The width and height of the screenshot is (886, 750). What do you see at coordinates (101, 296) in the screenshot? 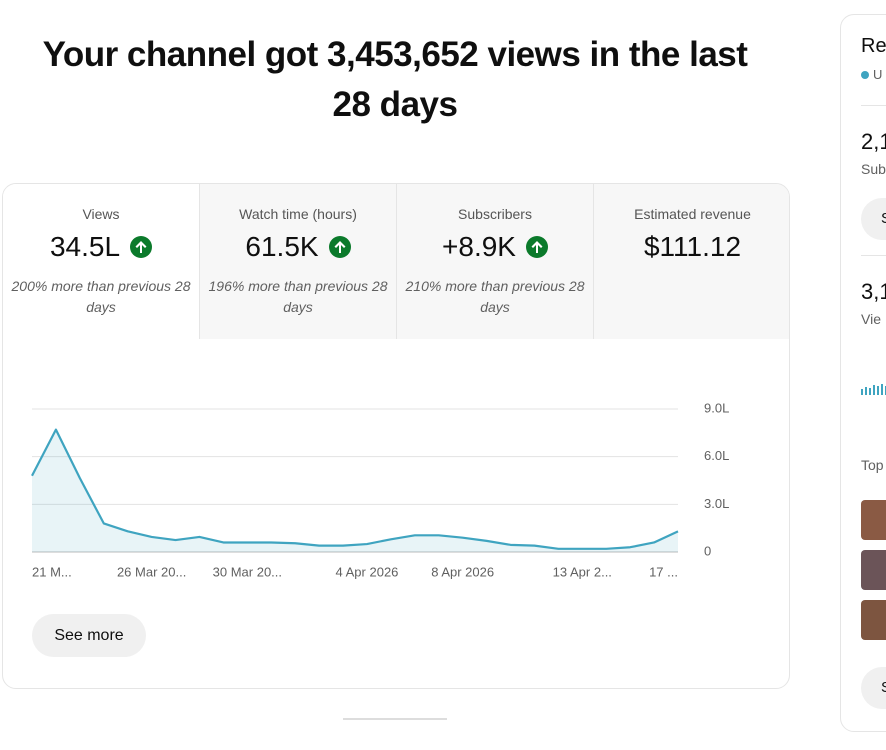
I see `metric-change: 200% more than previous 28 days` at bounding box center [101, 296].